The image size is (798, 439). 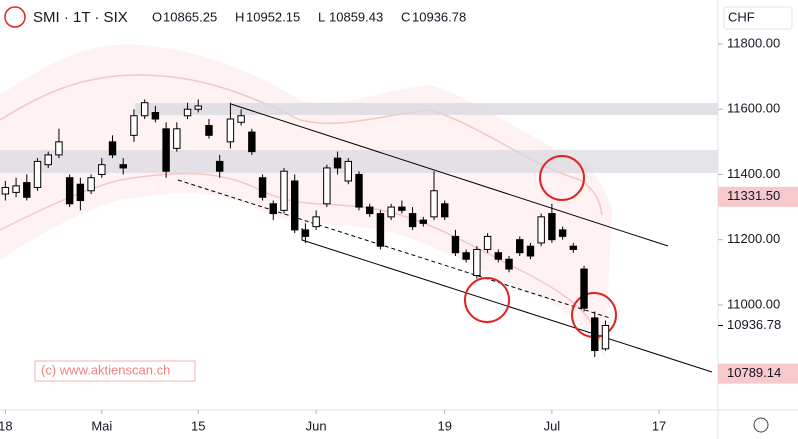 I want to click on ohlc-letter: C, so click(x=405, y=16).